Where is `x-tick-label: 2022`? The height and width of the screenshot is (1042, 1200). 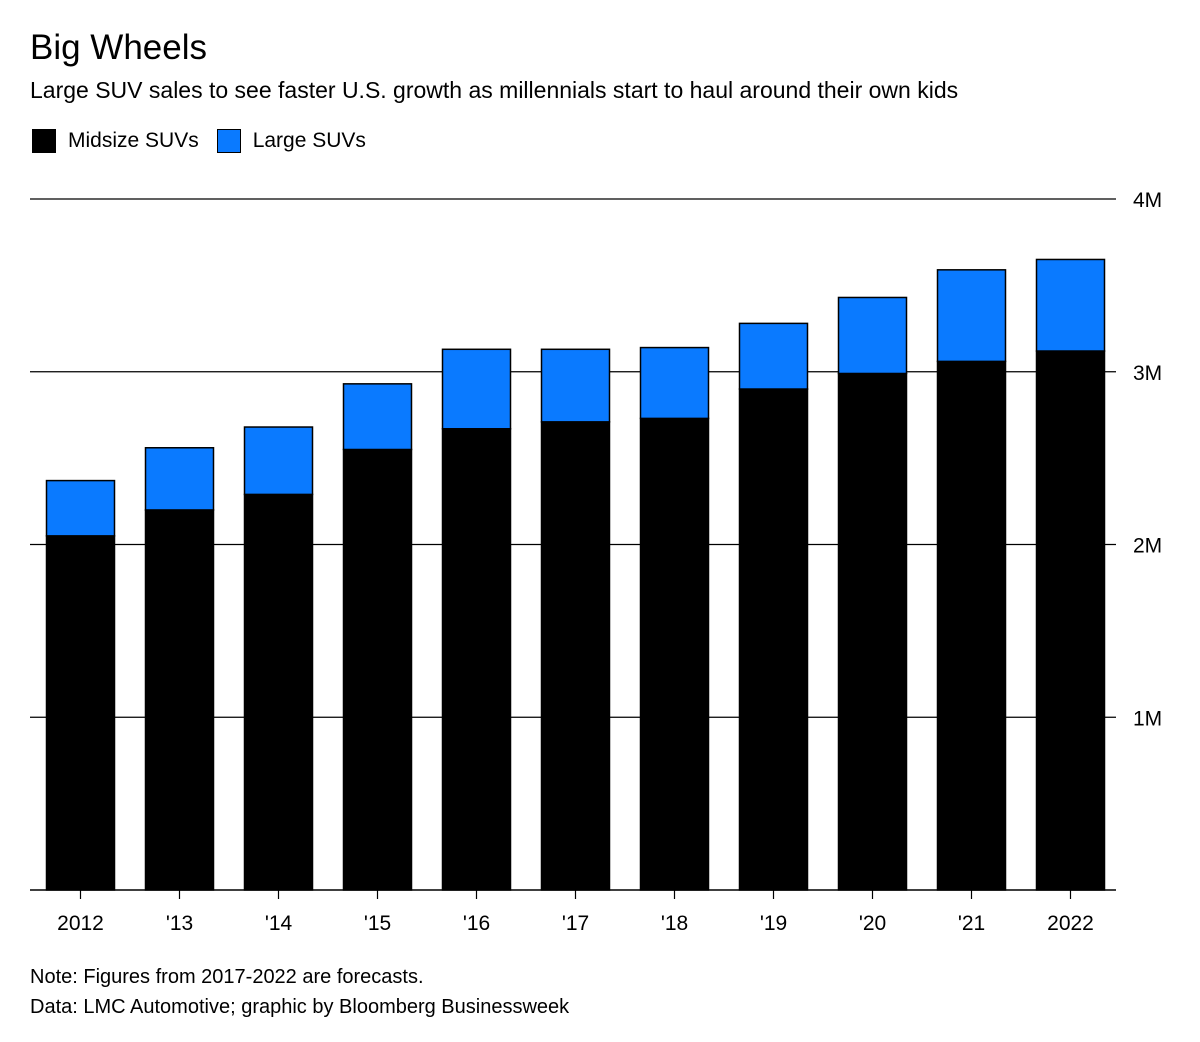 x-tick-label: 2022 is located at coordinates (1070, 923).